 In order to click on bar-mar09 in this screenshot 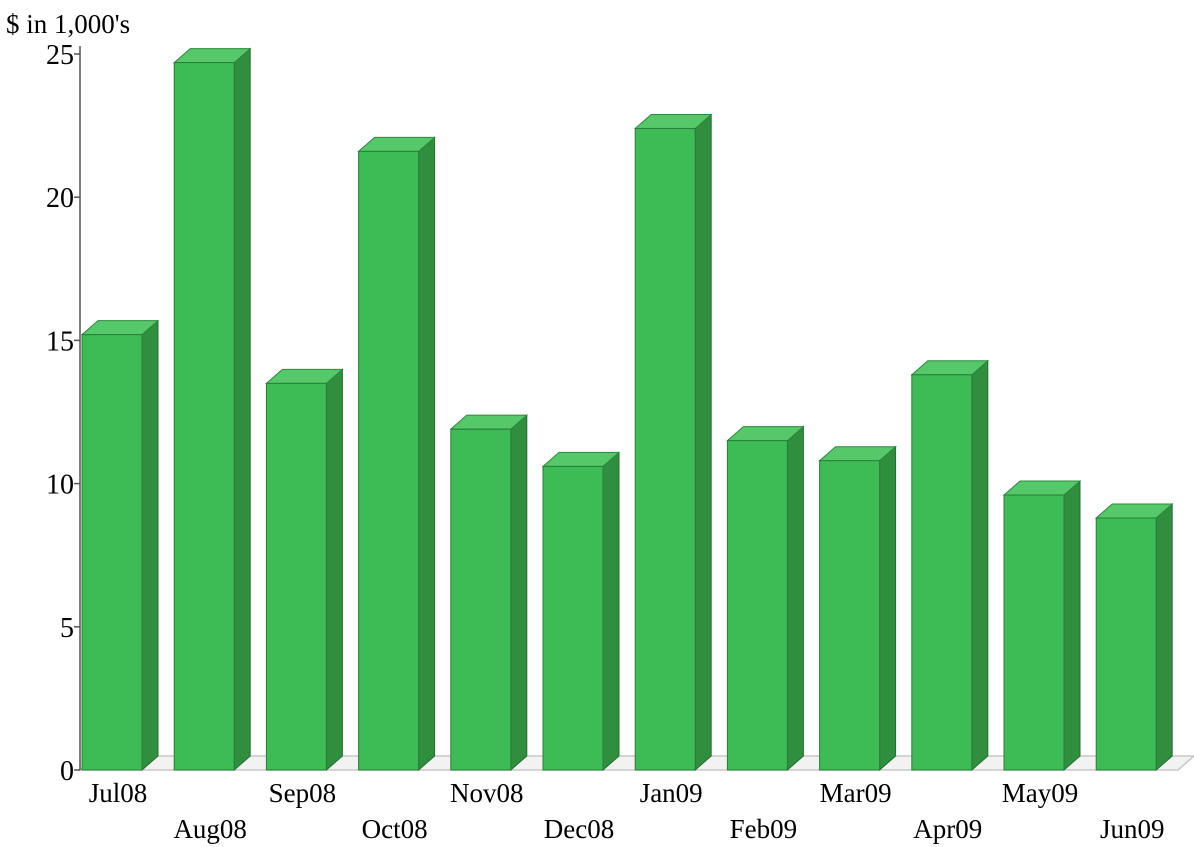, I will do `click(857, 608)`.